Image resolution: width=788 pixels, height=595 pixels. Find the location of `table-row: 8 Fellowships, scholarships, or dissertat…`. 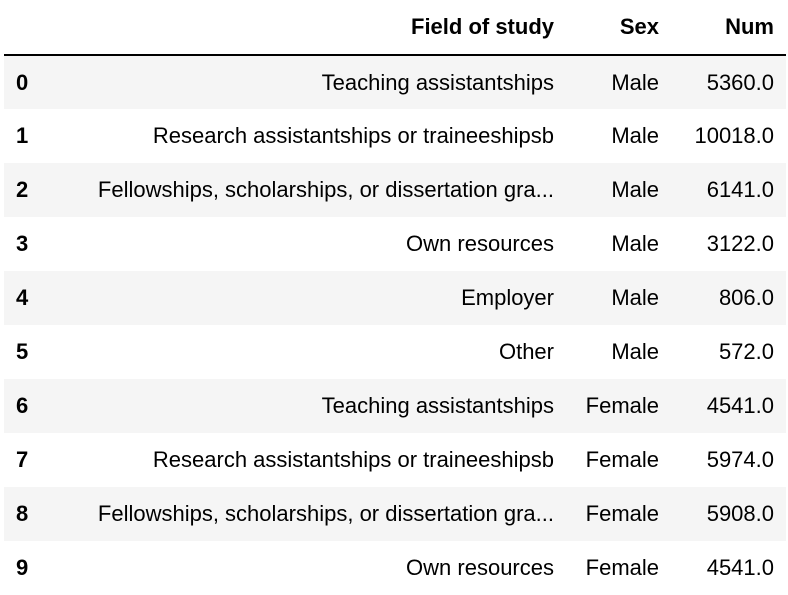

table-row: 8 Fellowships, scholarships, or dissertat… is located at coordinates (395, 514).